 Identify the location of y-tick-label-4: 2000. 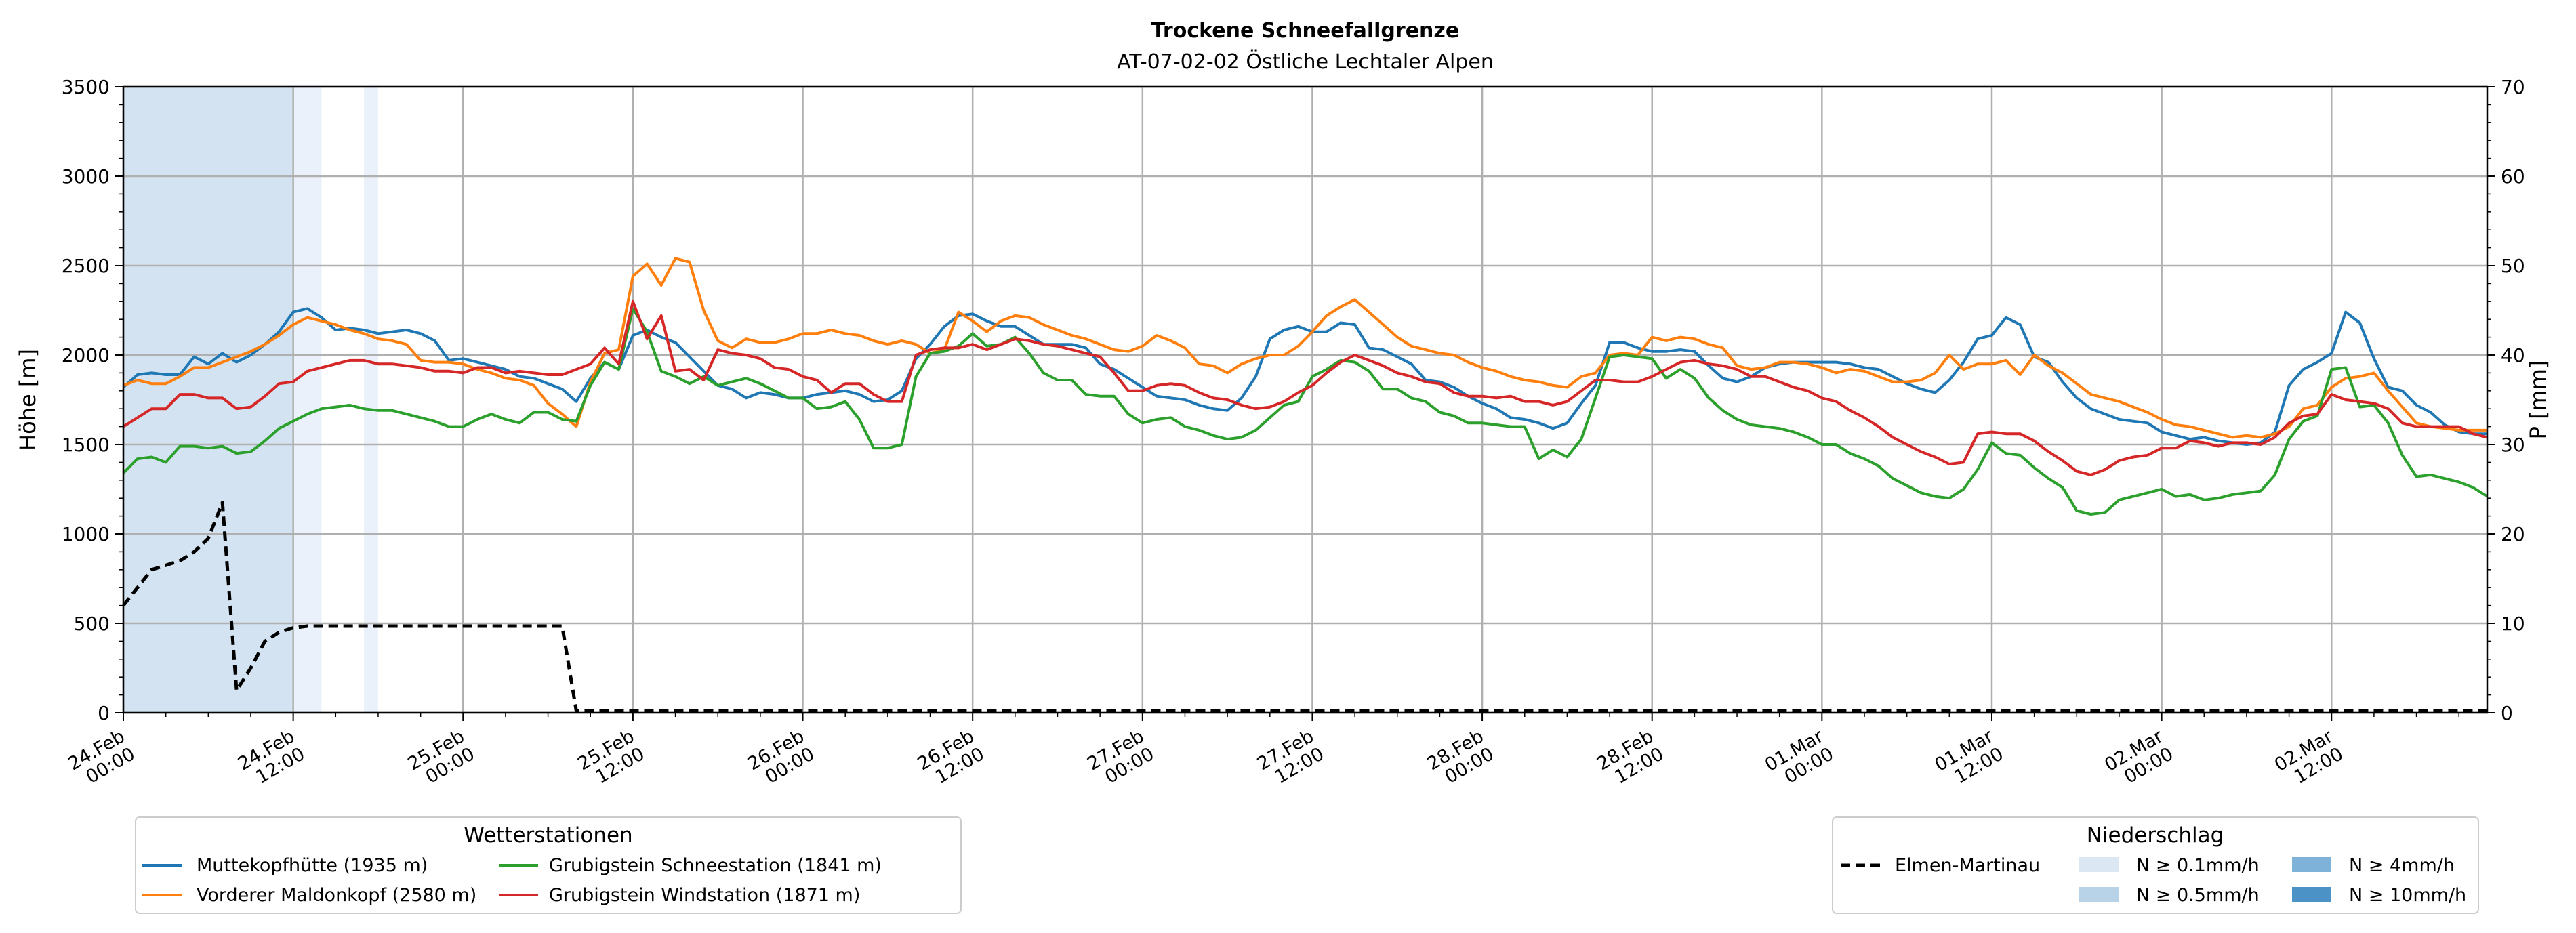
(86, 355).